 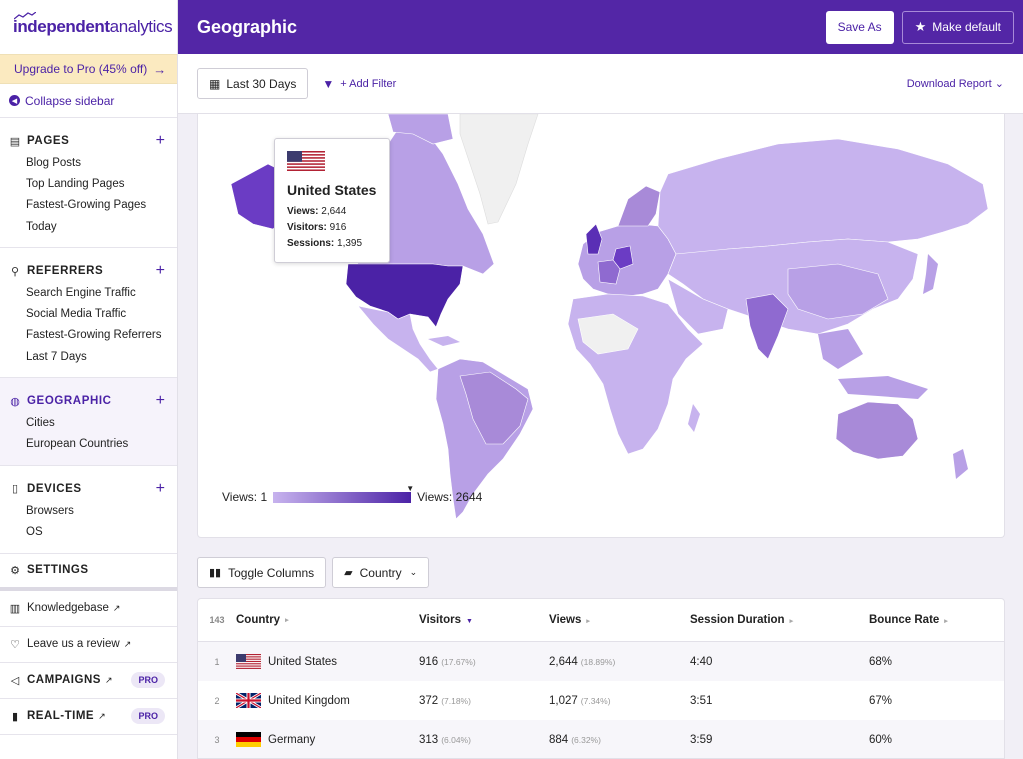 I want to click on realtime-link: ▮ REAL-TIME ↗ PRO, so click(x=88, y=717).